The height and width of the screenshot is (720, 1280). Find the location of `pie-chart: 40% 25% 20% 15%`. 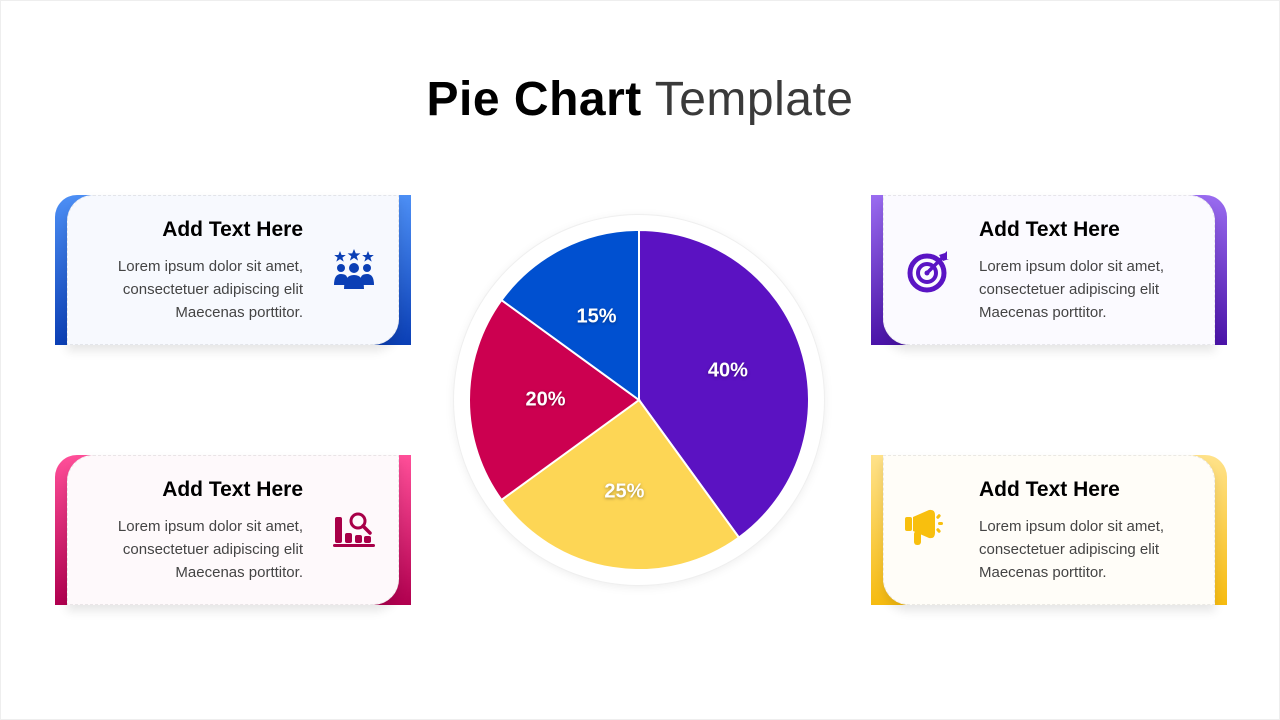

pie-chart: 40% 25% 20% 15% is located at coordinates (639, 400).